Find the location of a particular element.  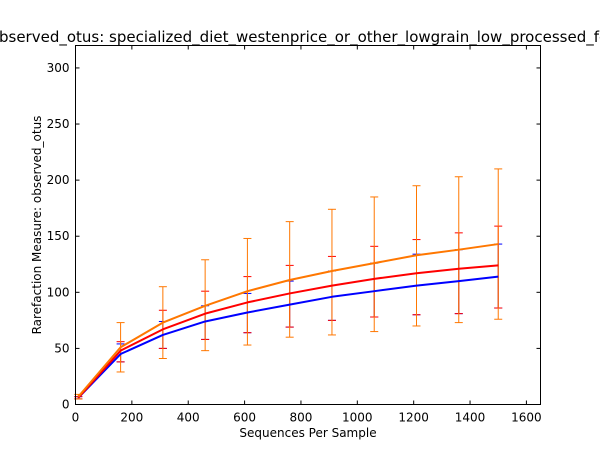

x-tick-label: 800 is located at coordinates (301, 418).